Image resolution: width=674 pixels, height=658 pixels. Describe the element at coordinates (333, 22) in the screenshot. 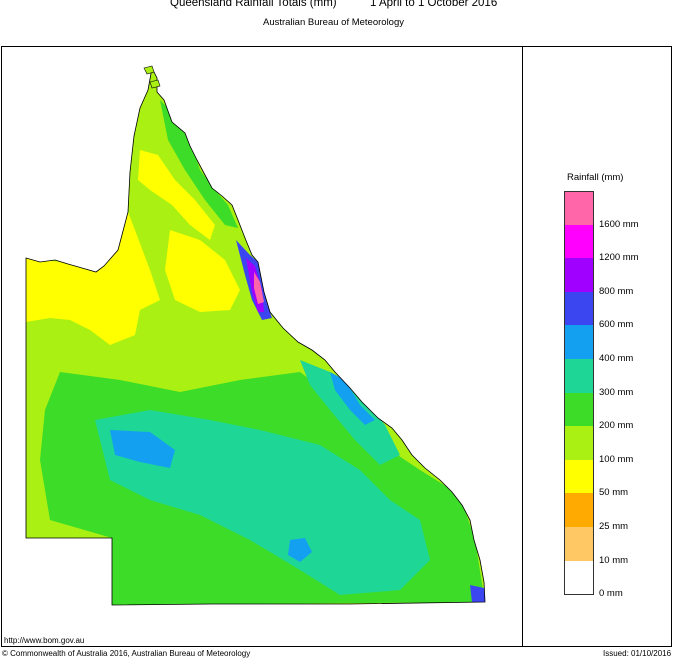

I see `map-subtitle: Australian Bureau of Meteorology` at that location.